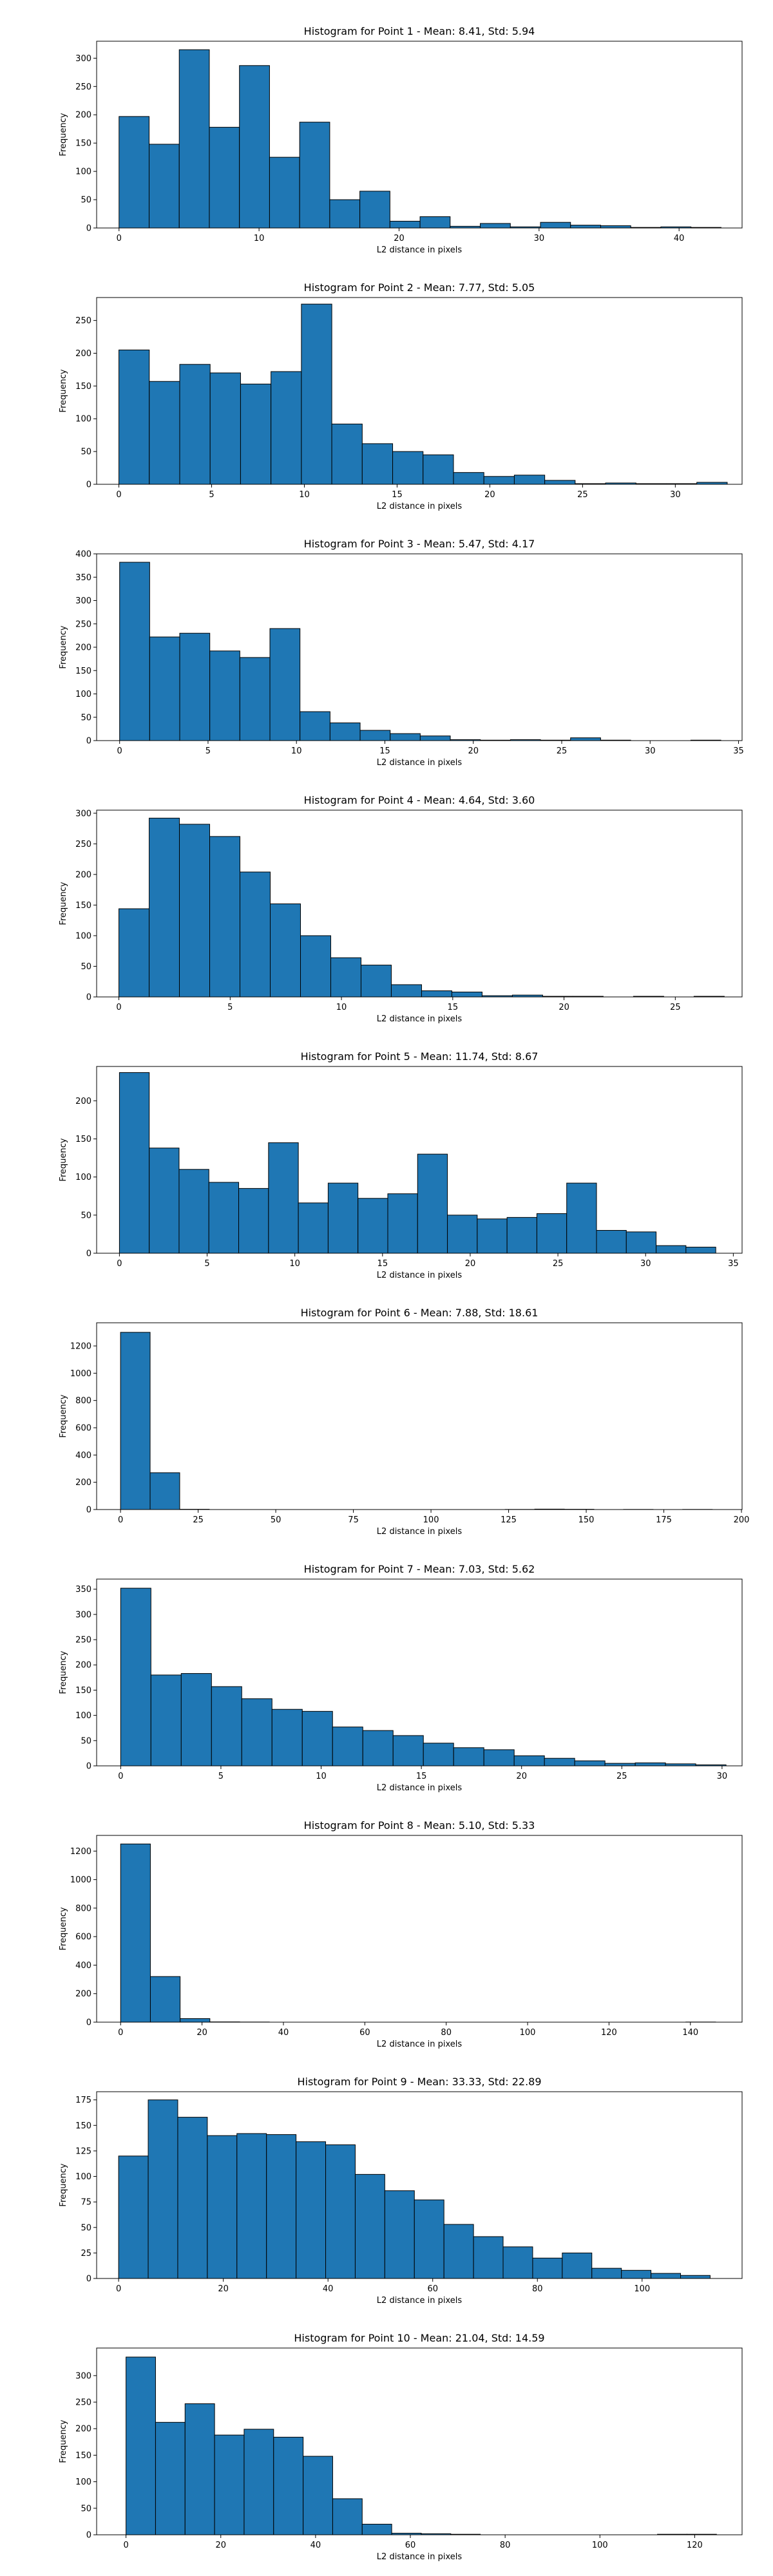  Describe the element at coordinates (621, 1777) in the screenshot. I see `x-tick-label: 25` at that location.